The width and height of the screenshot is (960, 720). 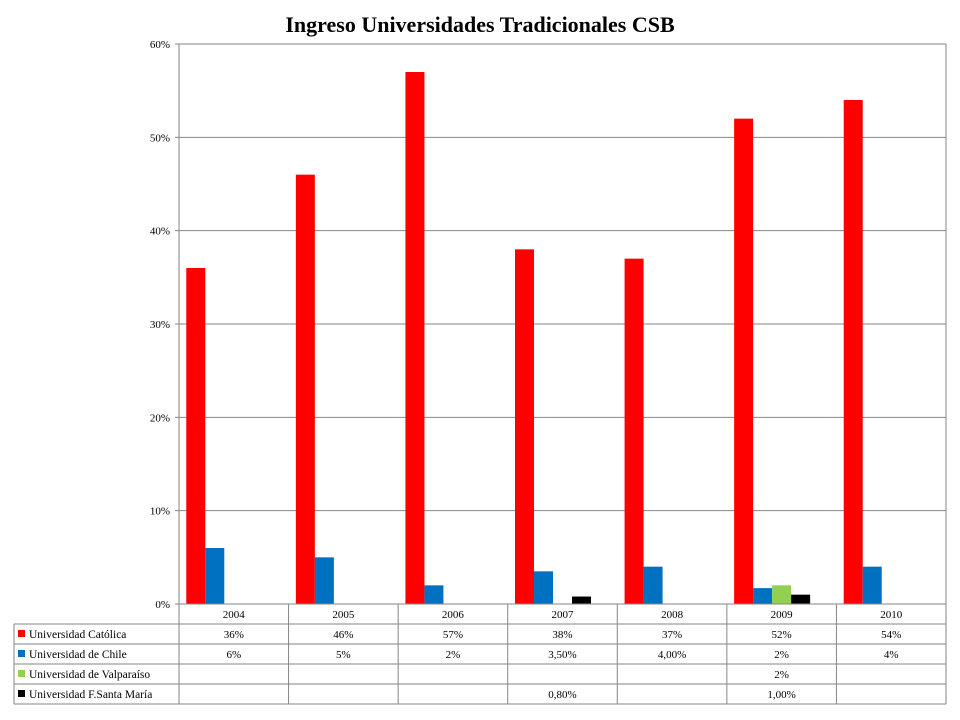 What do you see at coordinates (234, 615) in the screenshot?
I see `x-category-label: 2004` at bounding box center [234, 615].